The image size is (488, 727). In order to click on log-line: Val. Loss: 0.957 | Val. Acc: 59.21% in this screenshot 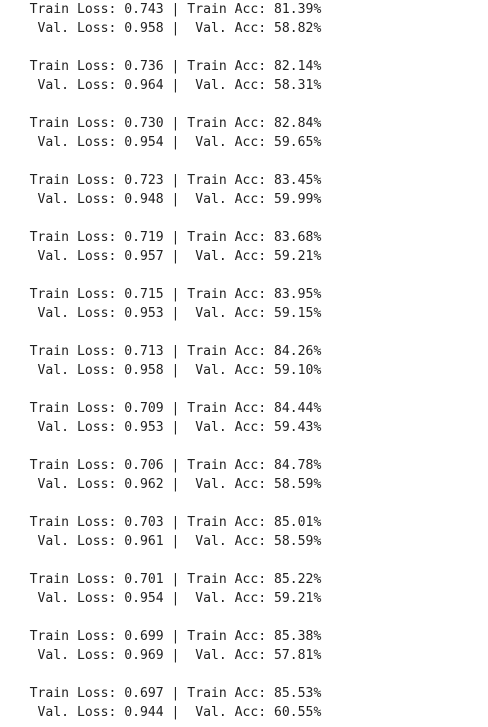, I will do `click(164, 256)`.